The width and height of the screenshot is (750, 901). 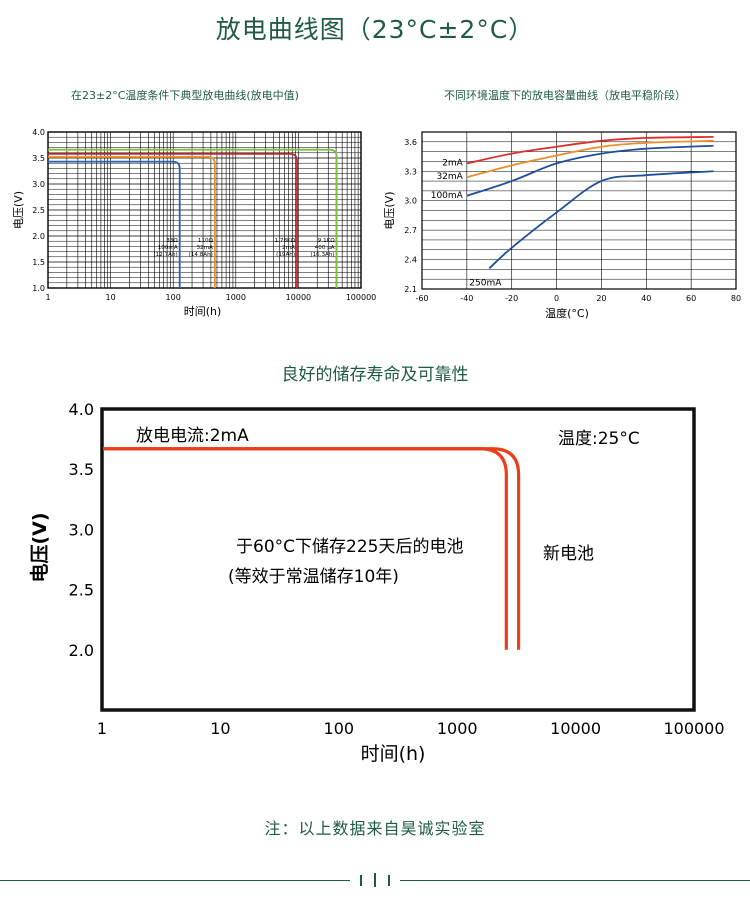 I want to click on series-label-0: (12.7Ah), so click(x=165, y=255).